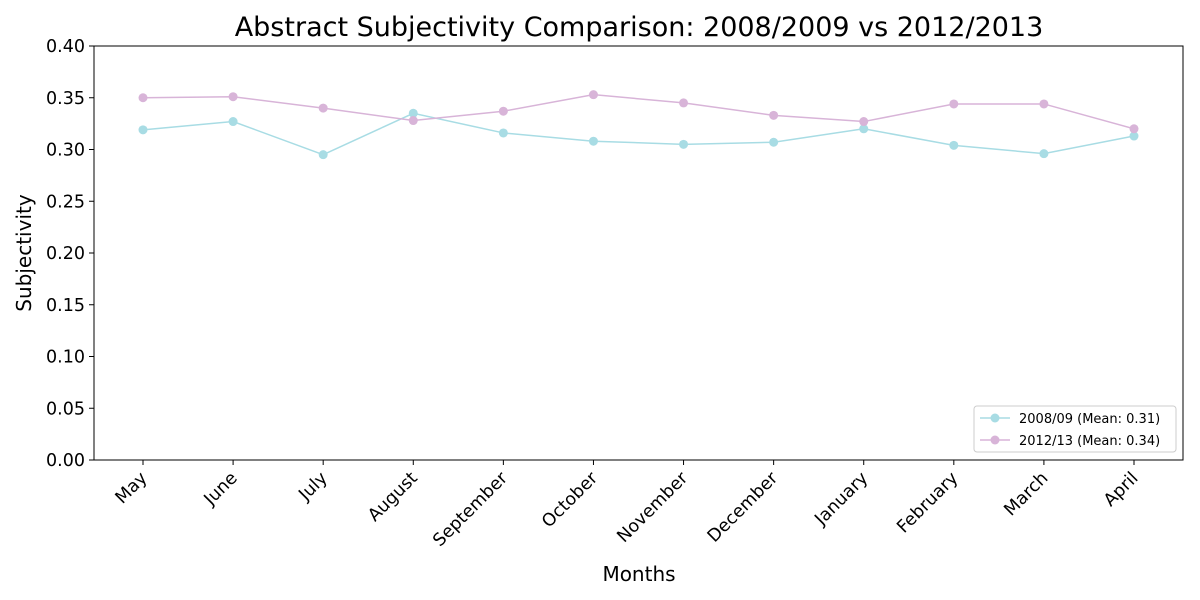 This screenshot has width=1200, height=600. Describe the element at coordinates (65, 151) in the screenshot. I see `y-tick-label: 0.30` at that location.